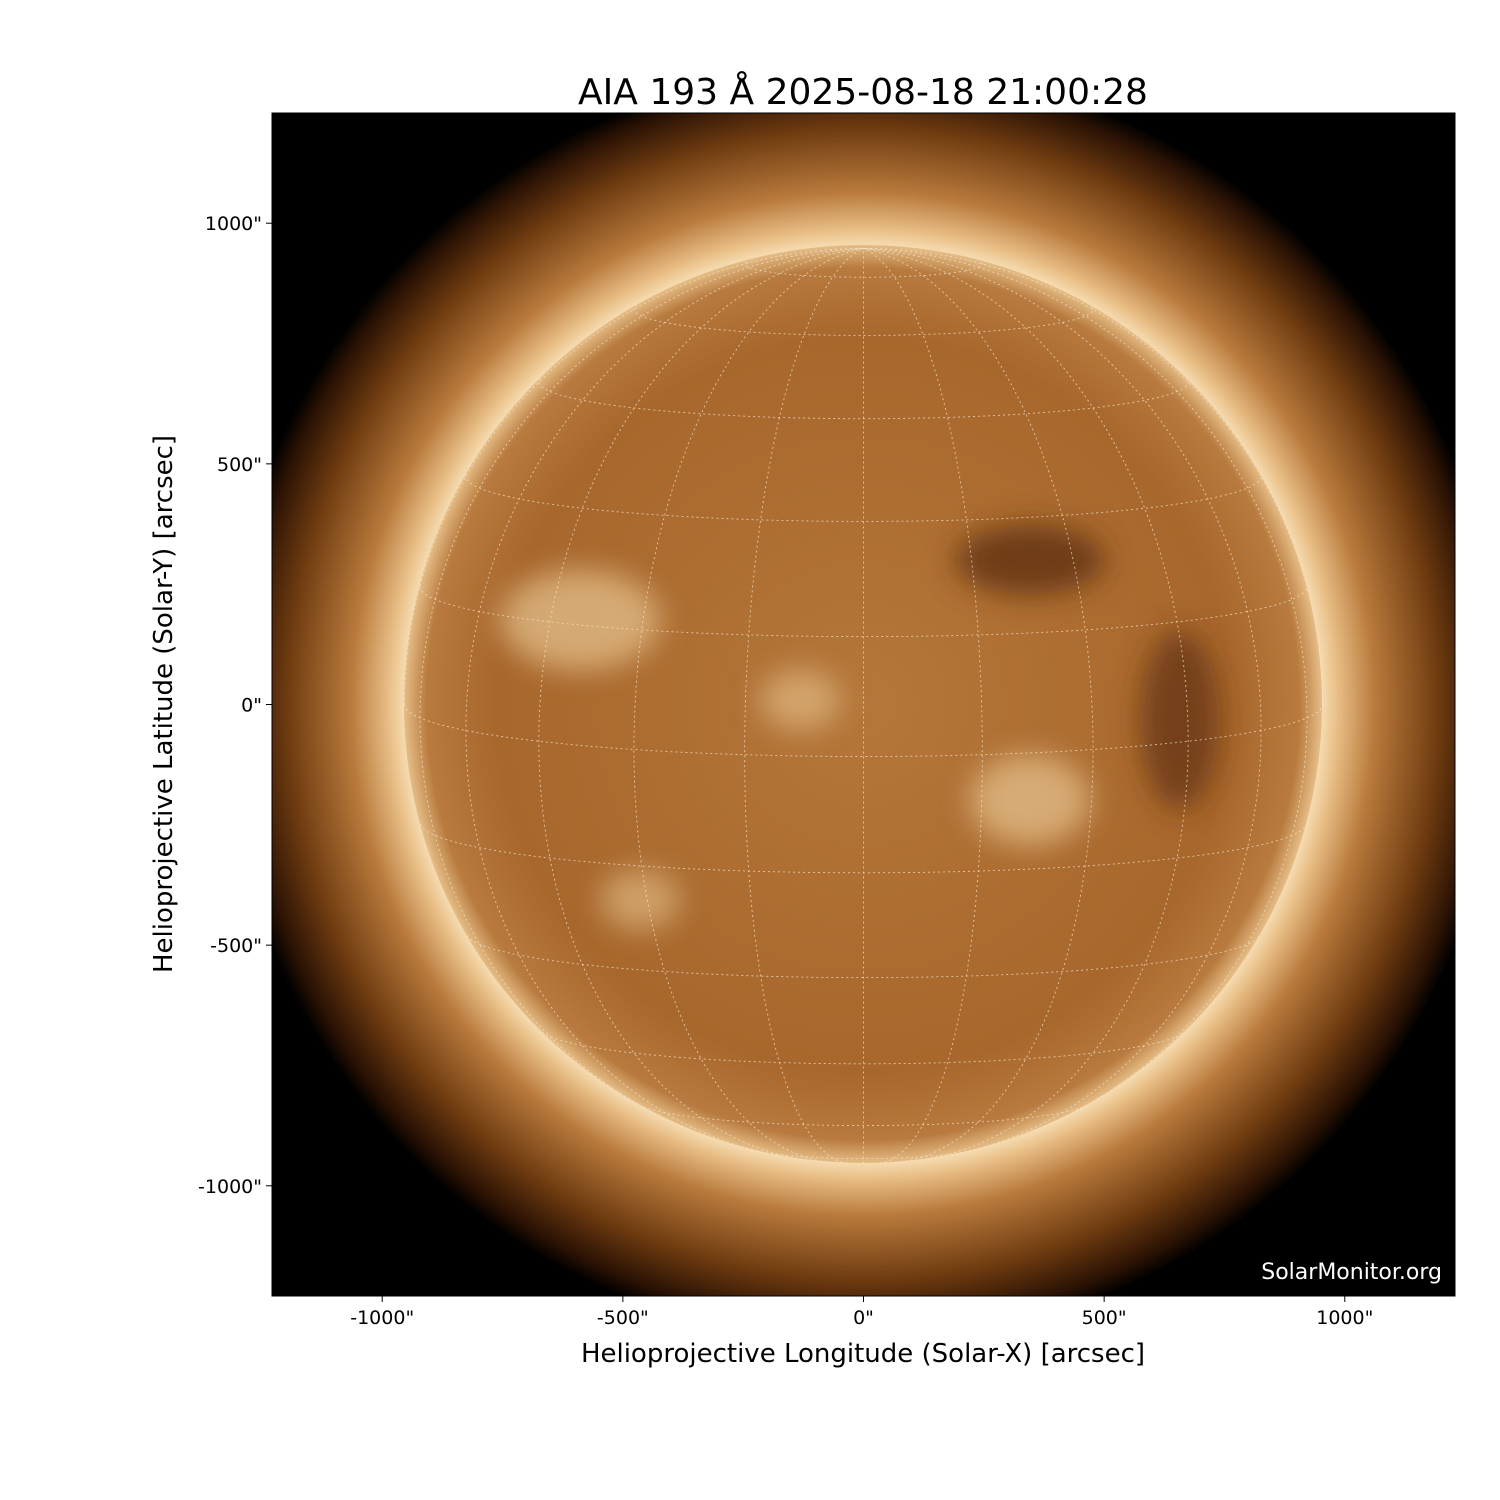  I want to click on x-tick-label: -1000", so click(382, 1318).